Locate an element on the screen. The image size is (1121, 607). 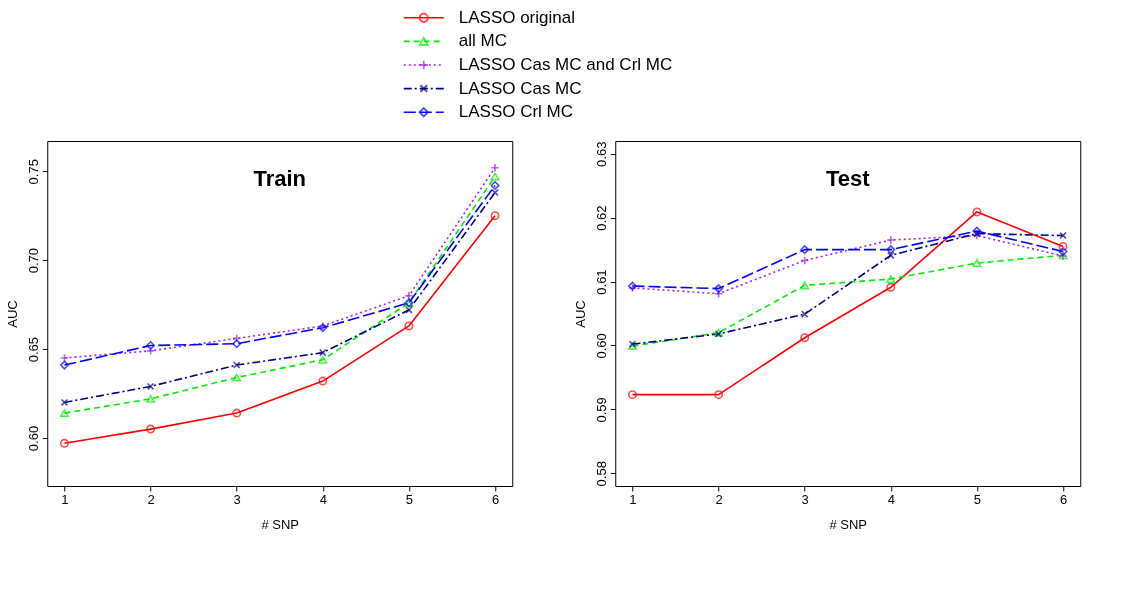
legend-label: LASSO Cas MC and Crl MC is located at coordinates (565, 64).